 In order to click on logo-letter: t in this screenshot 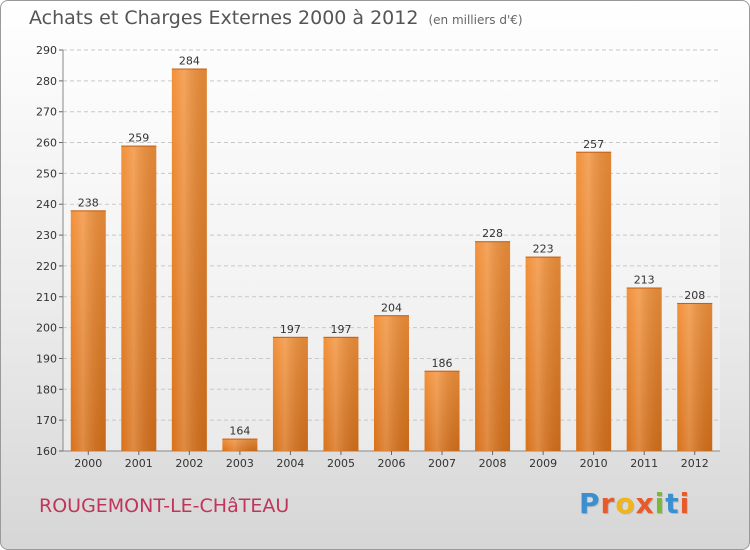, I will do `click(672, 503)`.